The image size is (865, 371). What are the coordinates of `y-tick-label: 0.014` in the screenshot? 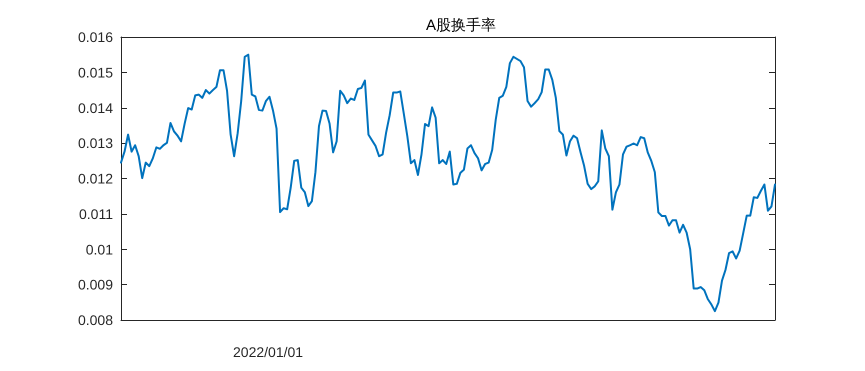 It's located at (96, 108).